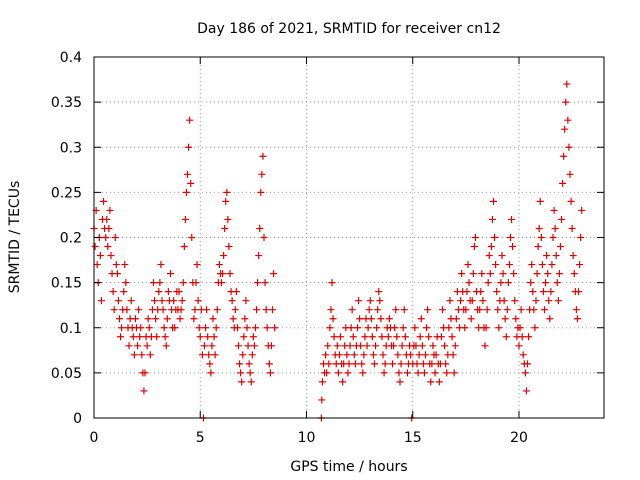 This screenshot has width=640, height=480. I want to click on y-tick-label: 0.05, so click(66, 374).